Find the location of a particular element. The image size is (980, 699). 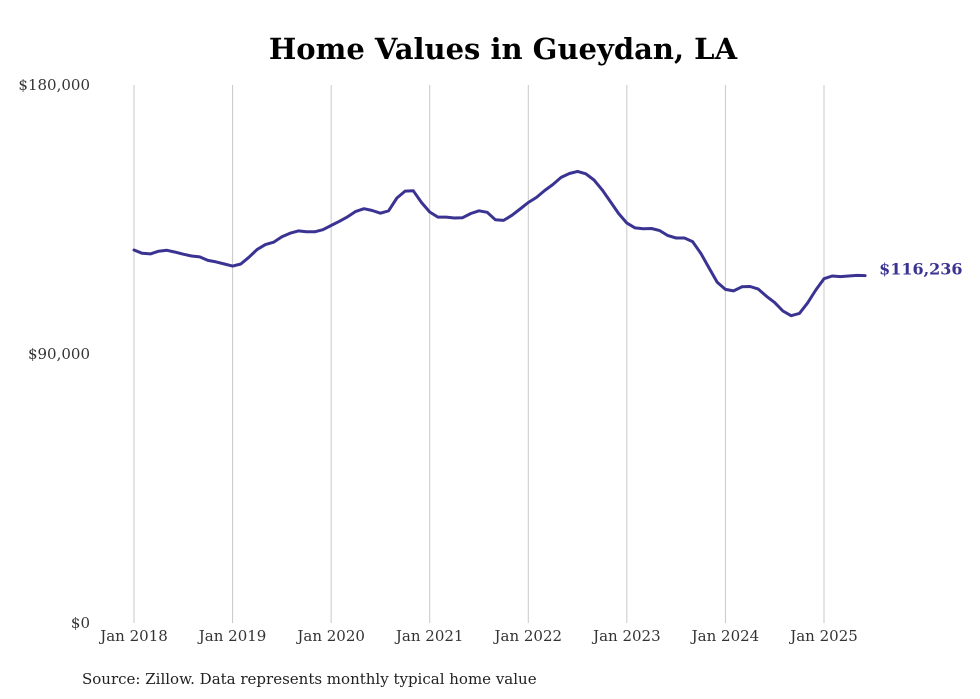

y-tick-label: $90,000 is located at coordinates (59, 354).